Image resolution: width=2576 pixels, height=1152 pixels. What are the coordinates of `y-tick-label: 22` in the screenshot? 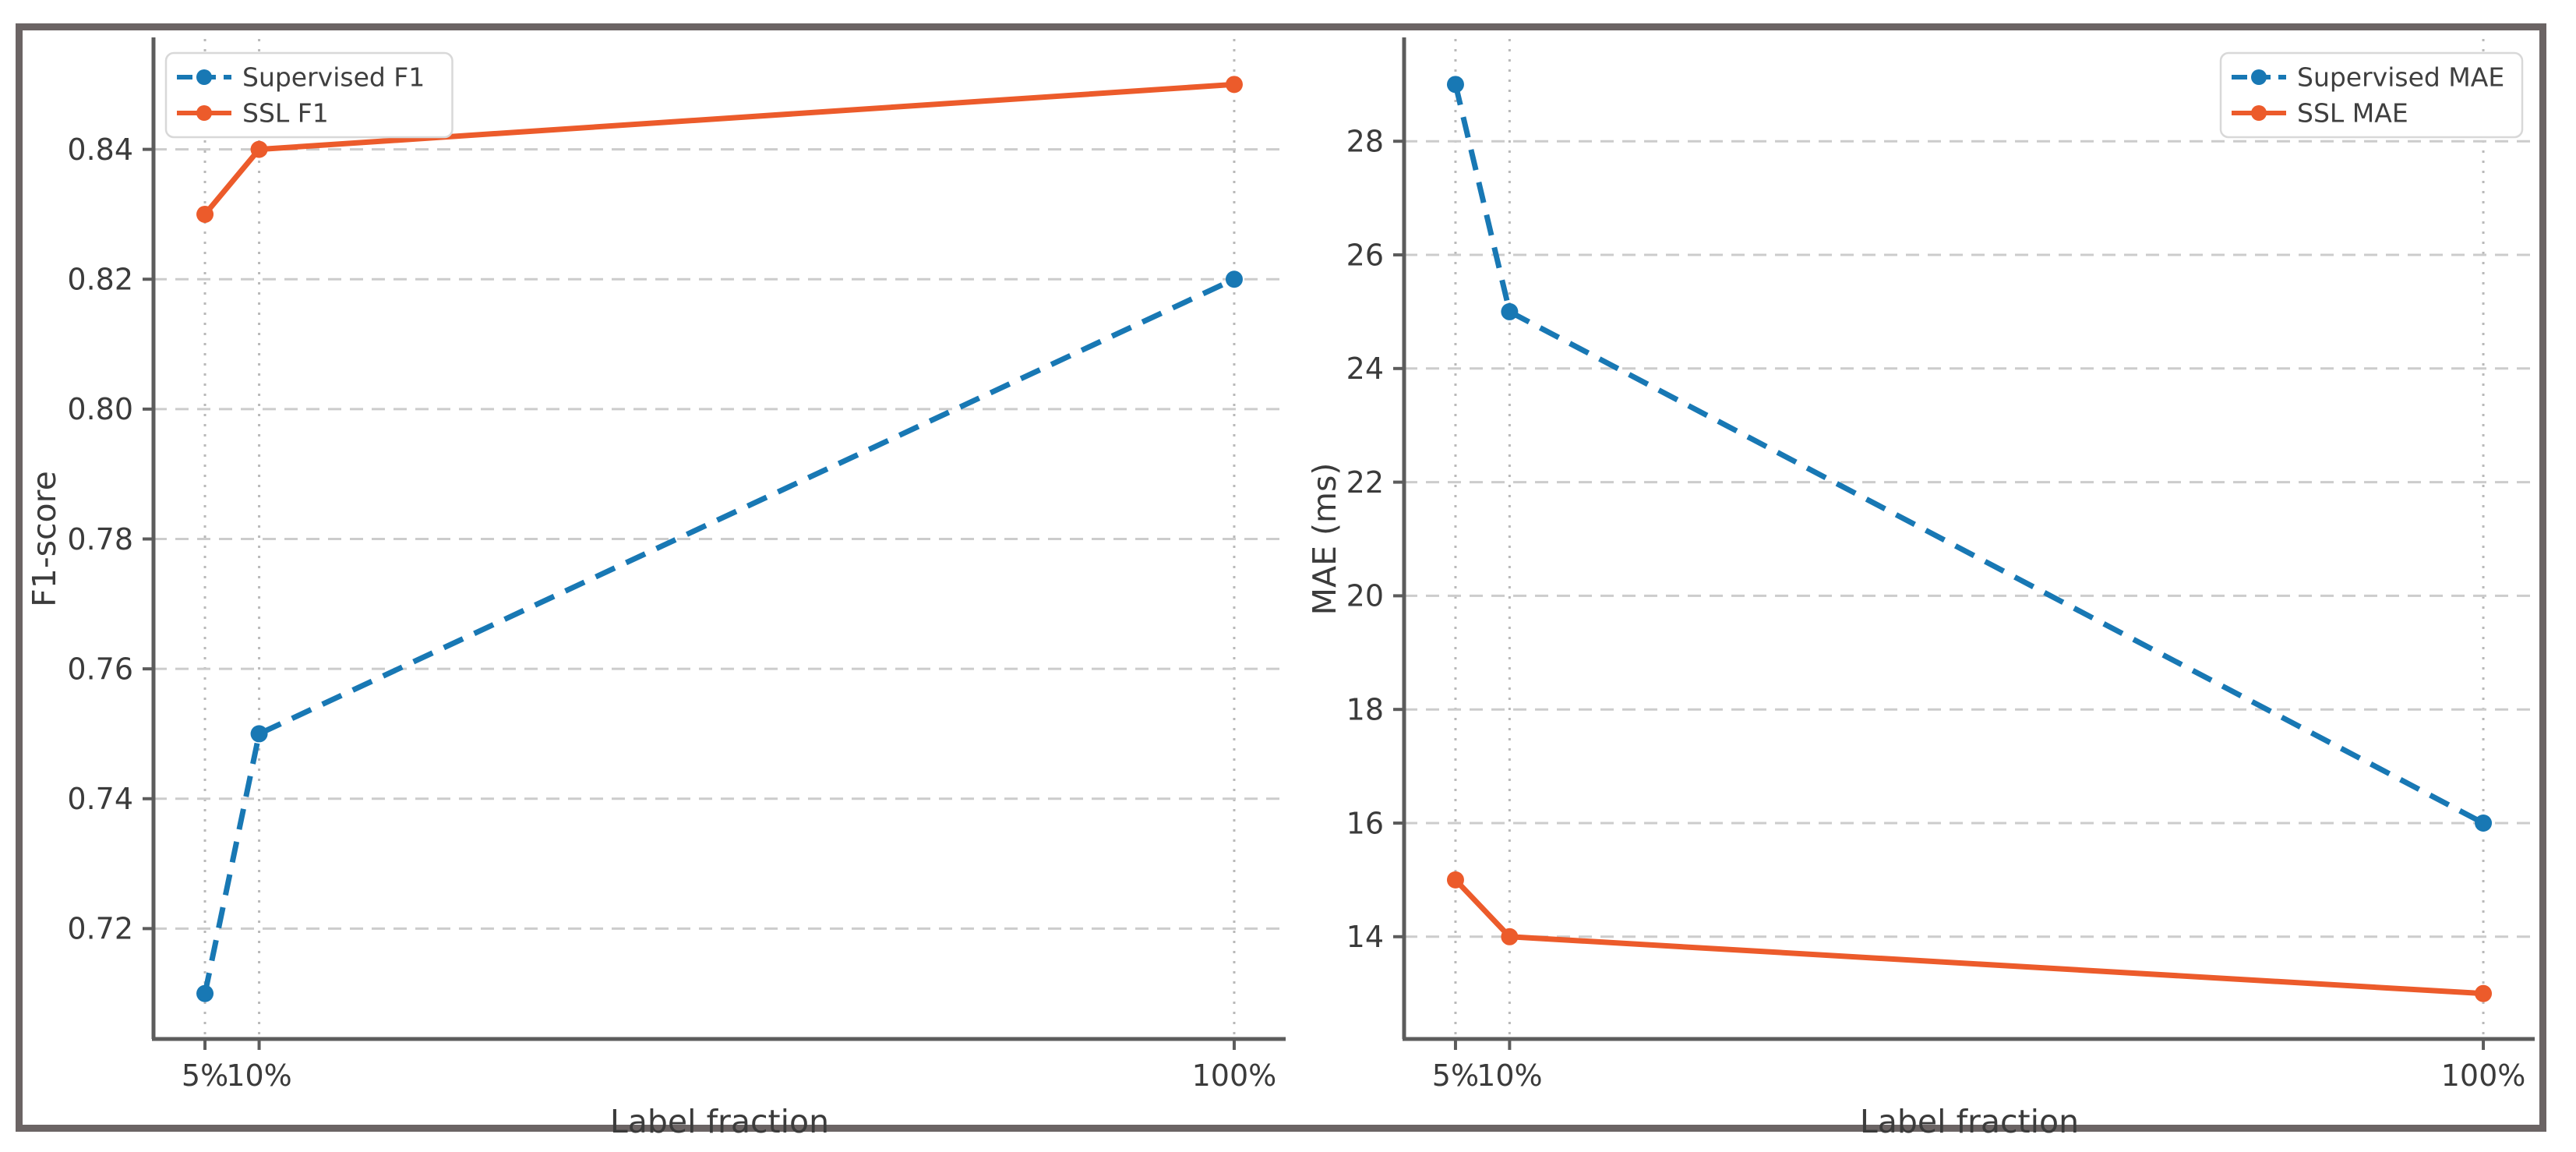 It's located at (1365, 482).